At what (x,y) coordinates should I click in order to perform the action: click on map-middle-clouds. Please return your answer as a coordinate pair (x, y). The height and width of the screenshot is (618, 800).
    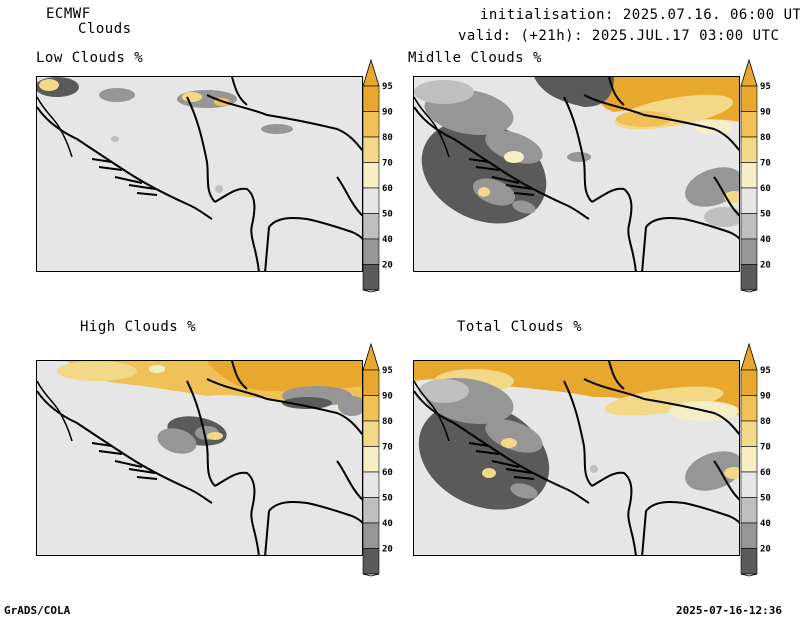
    Looking at the image, I should click on (576, 174).